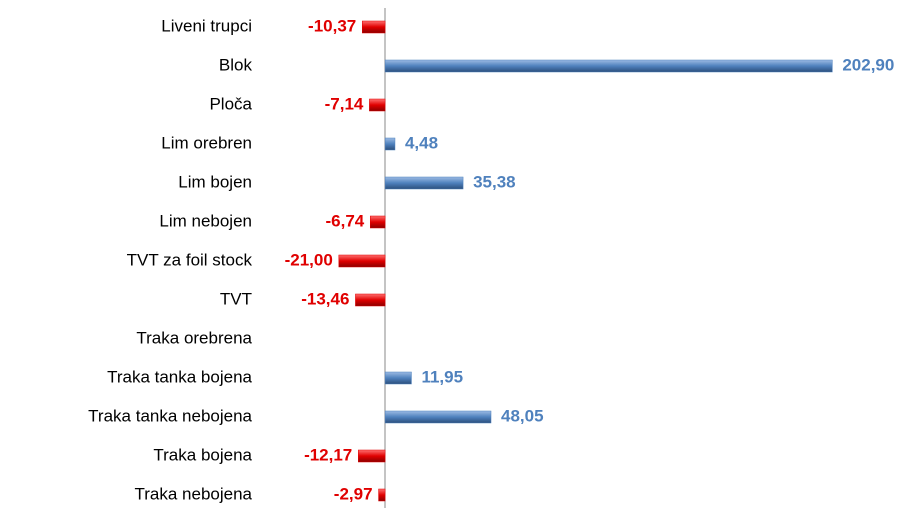  Describe the element at coordinates (190, 259) in the screenshot. I see `category-label: TVT za foil stock` at that location.